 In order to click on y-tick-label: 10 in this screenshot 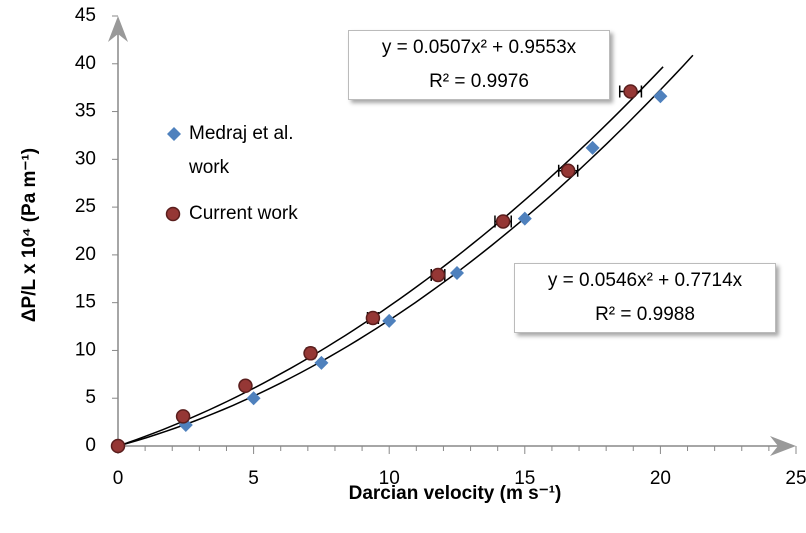, I will do `click(85, 349)`.